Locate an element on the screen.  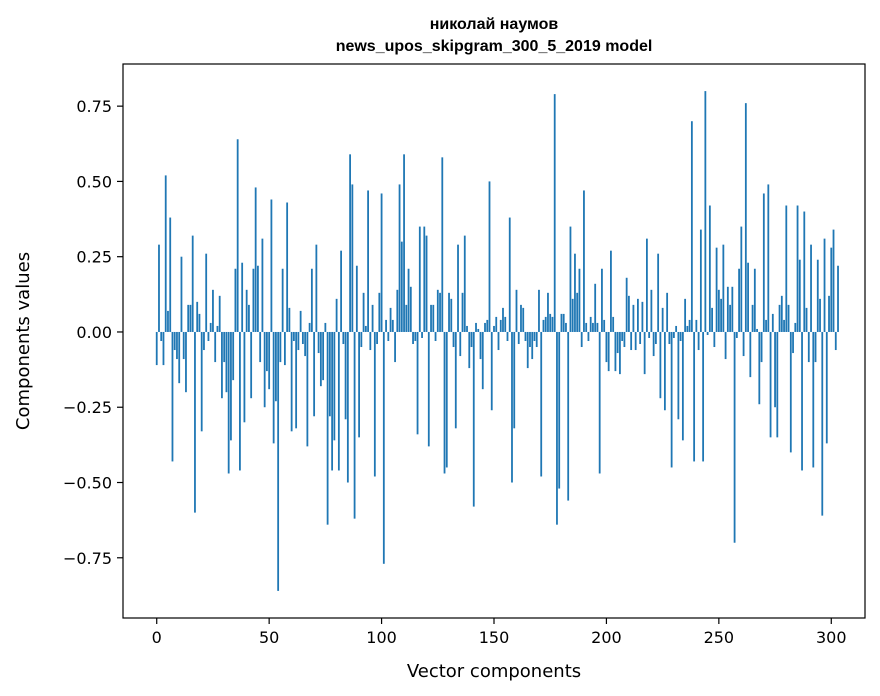
x-tick-label: 100 is located at coordinates (381, 637).